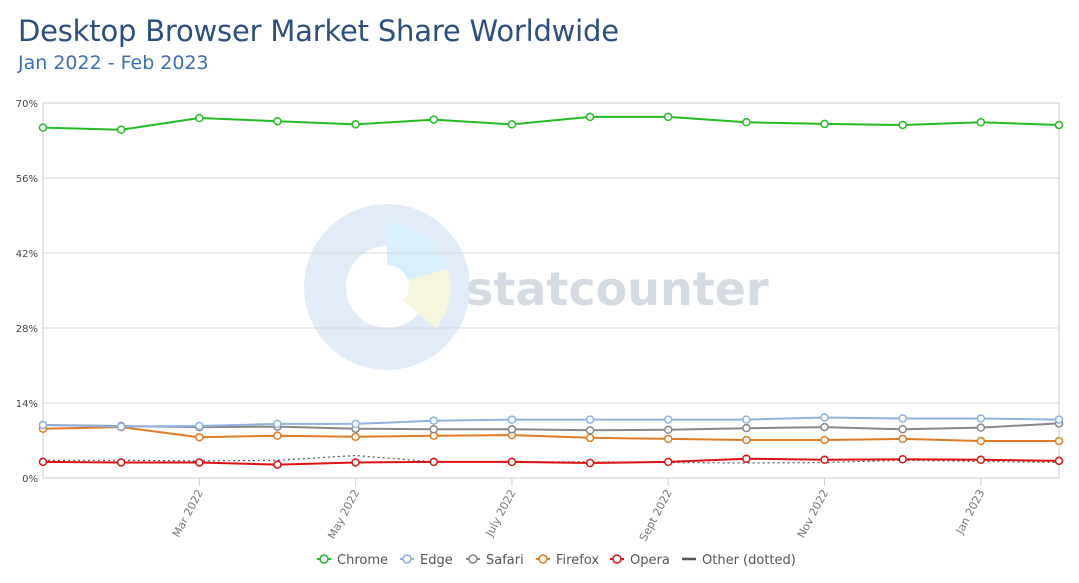 The image size is (1079, 583). Describe the element at coordinates (970, 512) in the screenshot. I see `x-tick-label: Jan 2023` at that location.